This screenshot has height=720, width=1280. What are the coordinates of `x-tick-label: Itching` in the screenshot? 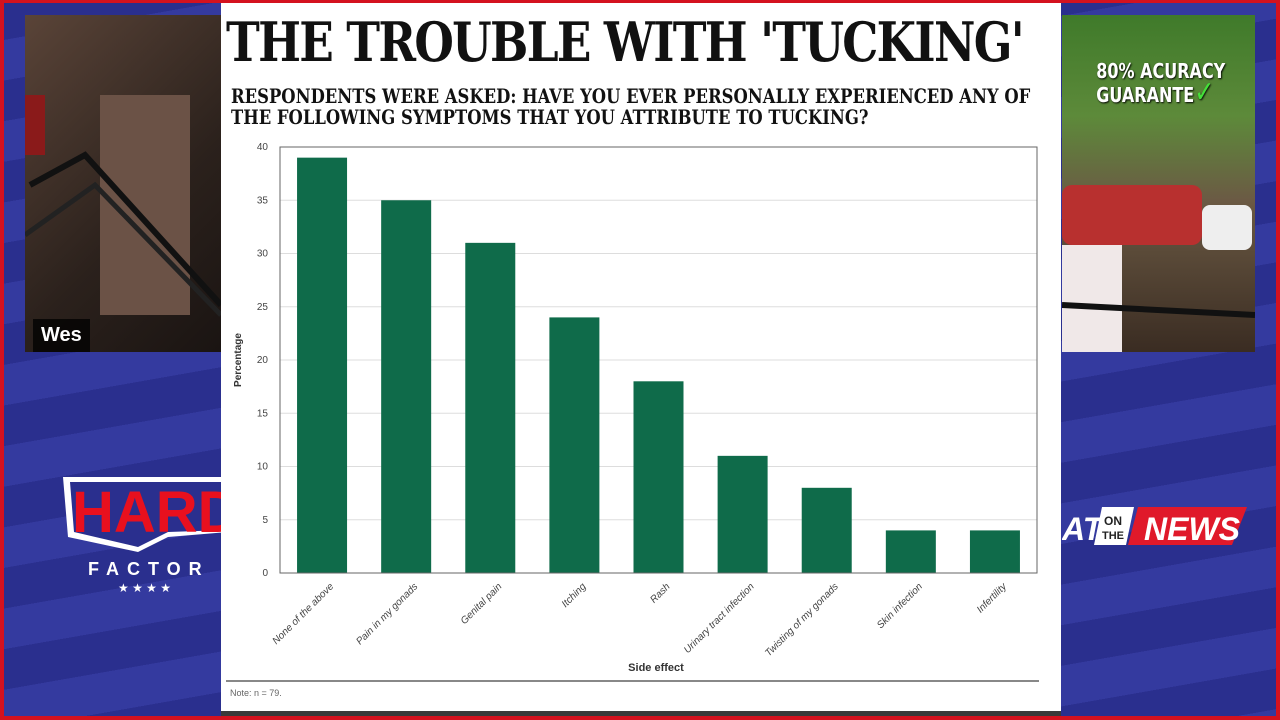 It's located at (574, 595).